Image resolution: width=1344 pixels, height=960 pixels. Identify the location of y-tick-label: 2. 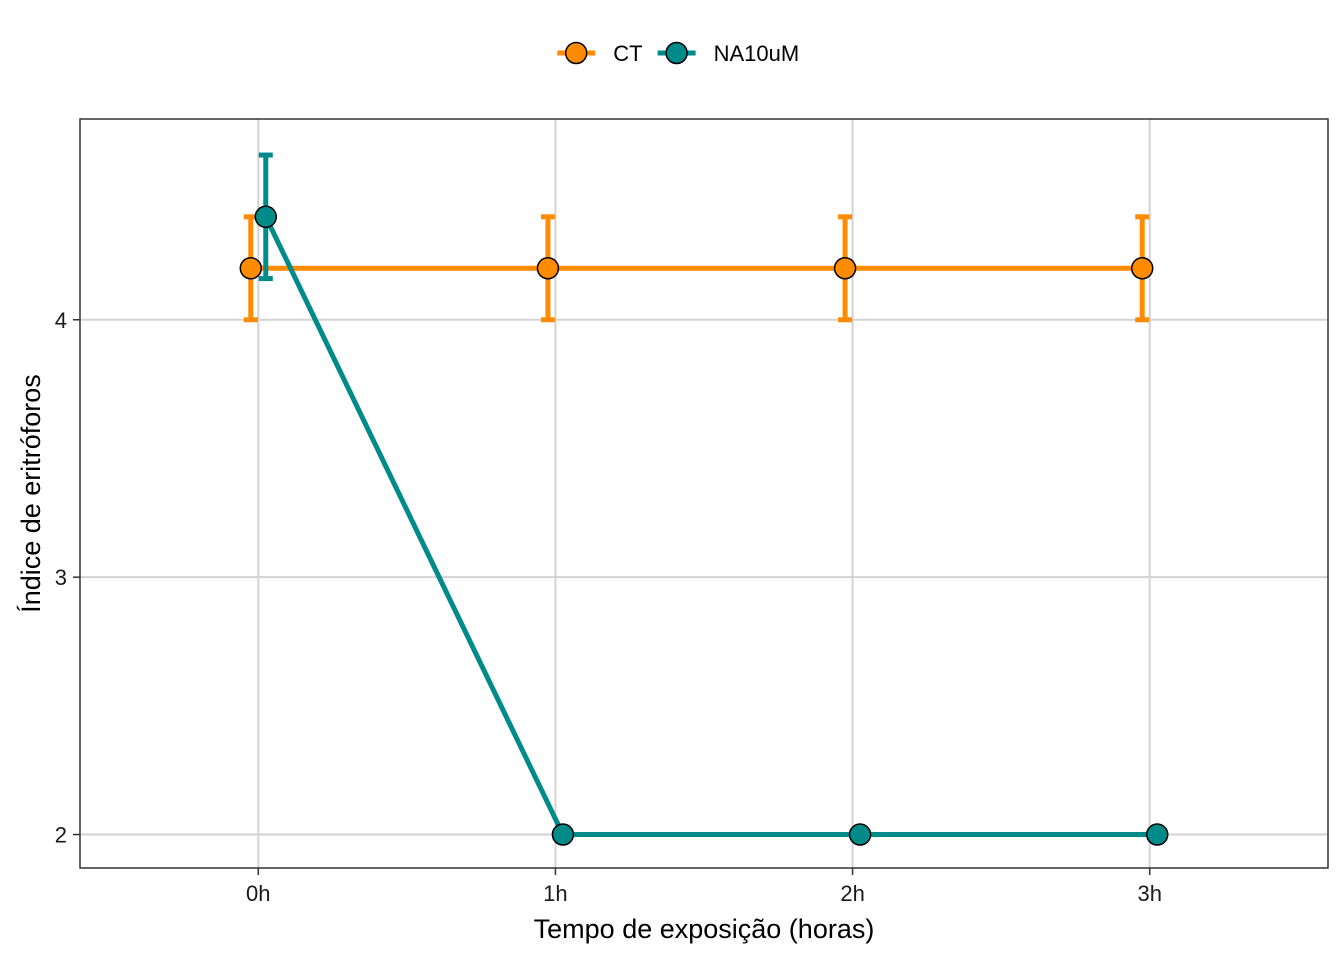
(61, 835).